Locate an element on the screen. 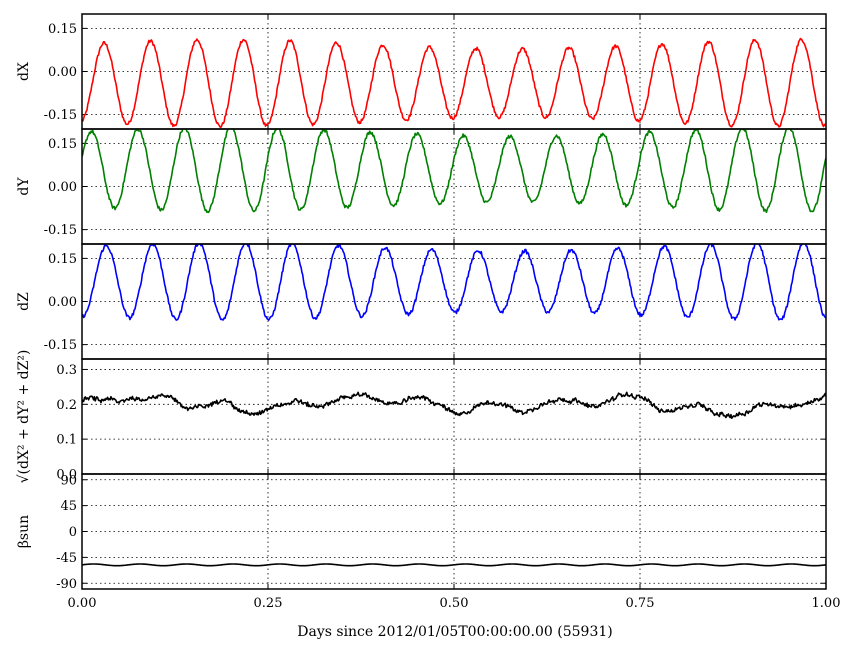  y-tick-label: 90 is located at coordinates (68, 480).